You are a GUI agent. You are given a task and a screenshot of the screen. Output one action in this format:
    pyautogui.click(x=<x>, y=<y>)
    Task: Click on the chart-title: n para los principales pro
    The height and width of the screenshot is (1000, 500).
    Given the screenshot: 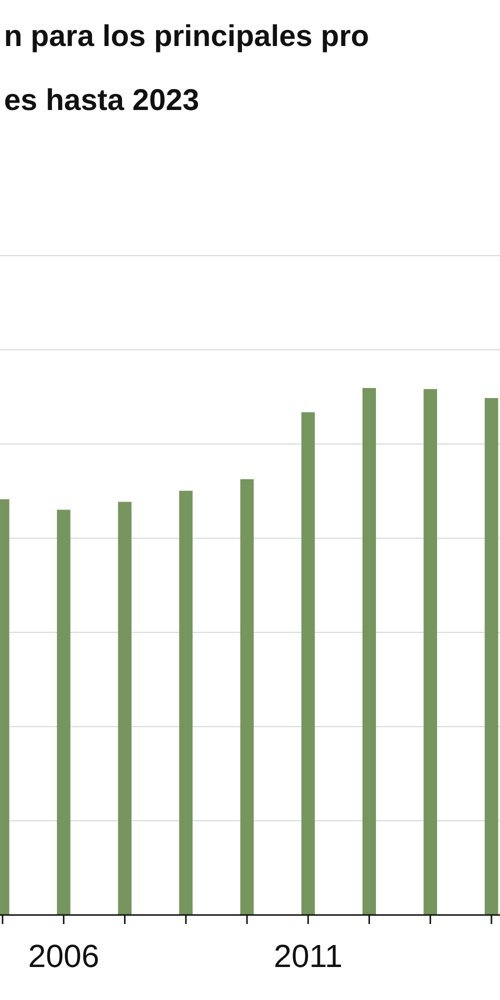 What is the action you would take?
    pyautogui.click(x=187, y=36)
    